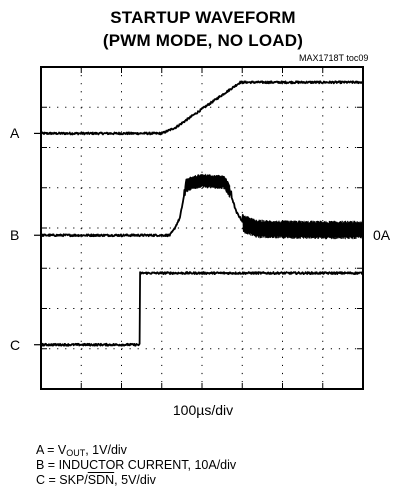 The width and height of the screenshot is (406, 502). Describe the element at coordinates (382, 235) in the screenshot. I see `zero-amp-marker: 0A` at that location.